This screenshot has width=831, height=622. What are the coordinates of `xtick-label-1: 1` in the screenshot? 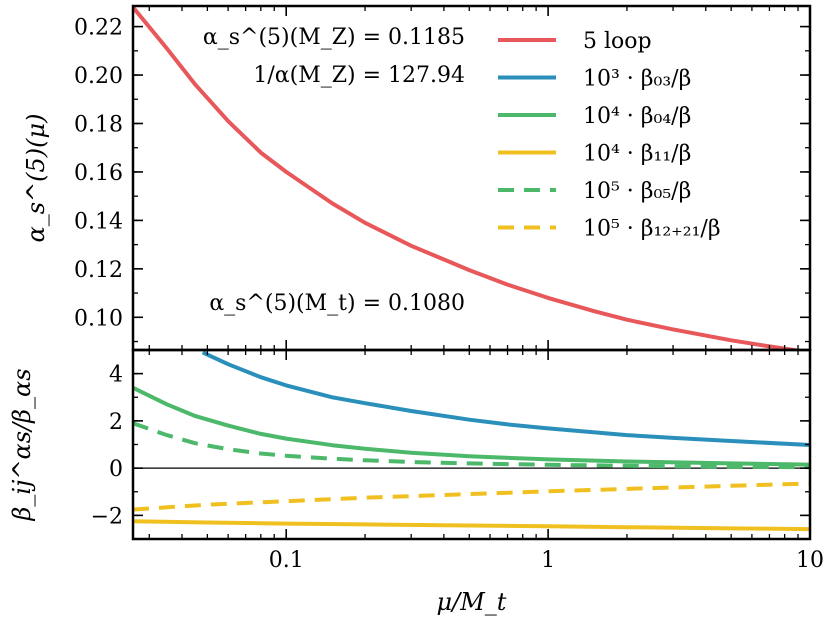 It's located at (548, 560).